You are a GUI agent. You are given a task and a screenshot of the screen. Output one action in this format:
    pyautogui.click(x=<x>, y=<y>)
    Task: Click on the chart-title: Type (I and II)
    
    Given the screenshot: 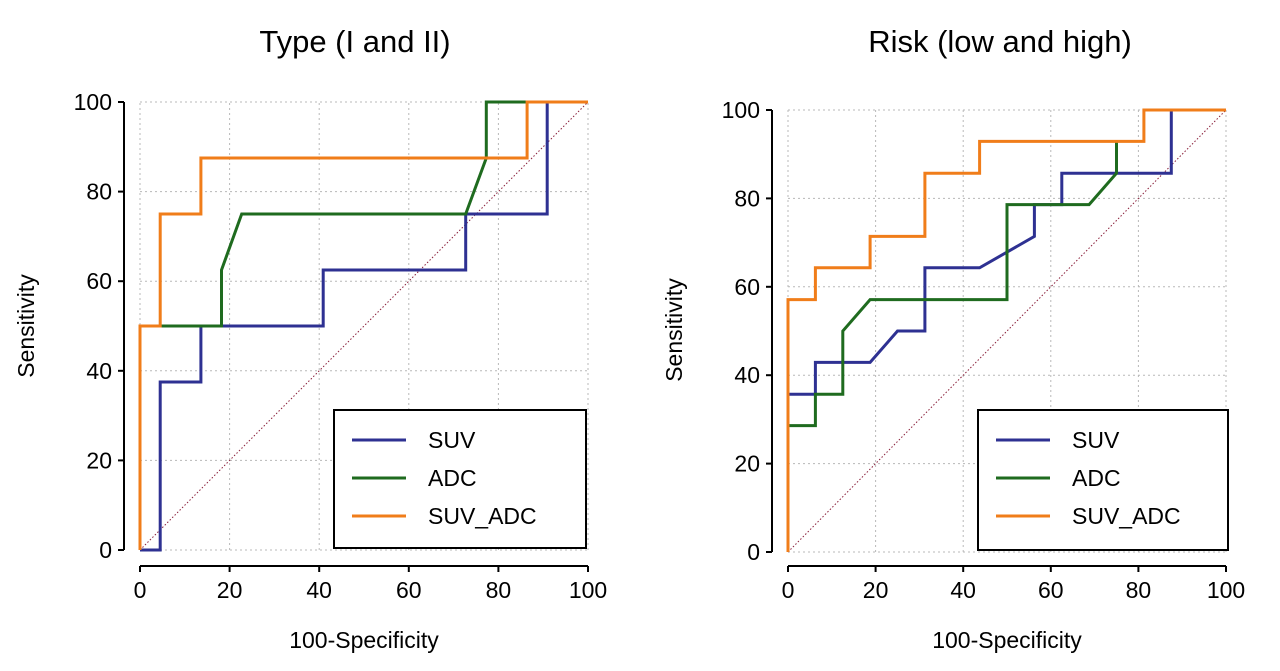 What is the action you would take?
    pyautogui.click(x=354, y=41)
    